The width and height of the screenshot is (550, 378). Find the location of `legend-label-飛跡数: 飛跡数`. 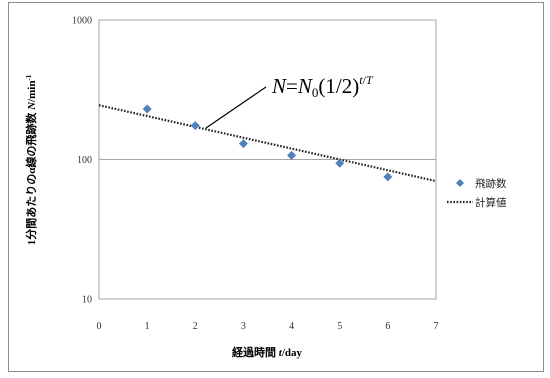

legend-label-飛跡数: 飛跡数 is located at coordinates (491, 183).